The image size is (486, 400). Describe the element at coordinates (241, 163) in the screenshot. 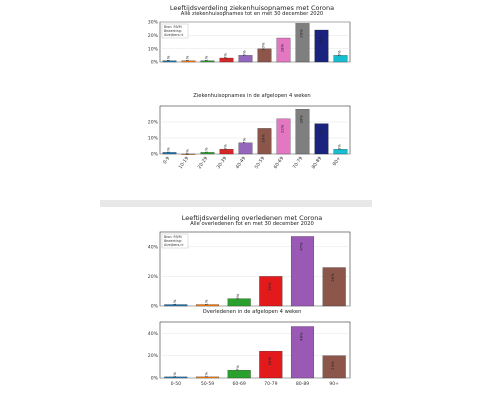

I see `x-tick-label: 40-49` at that location.